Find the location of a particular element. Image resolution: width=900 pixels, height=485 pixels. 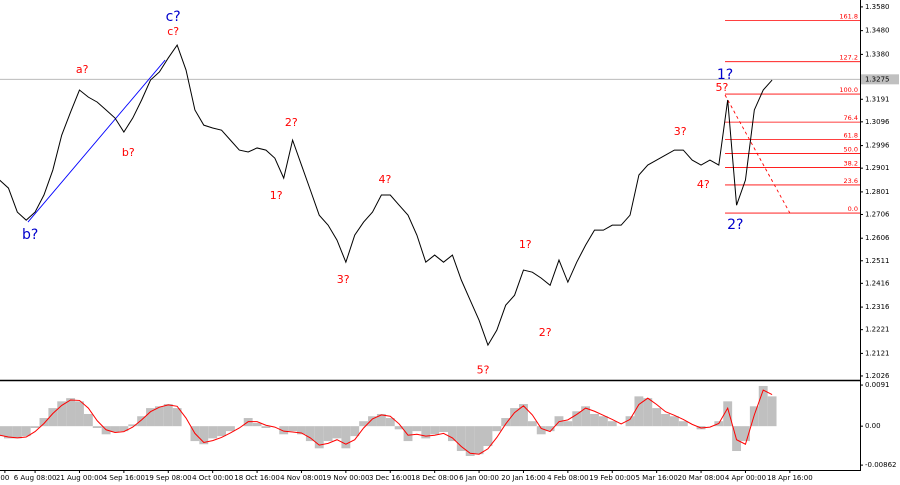

x-tick-label: 19 Nov 00:00 is located at coordinates (345, 478).